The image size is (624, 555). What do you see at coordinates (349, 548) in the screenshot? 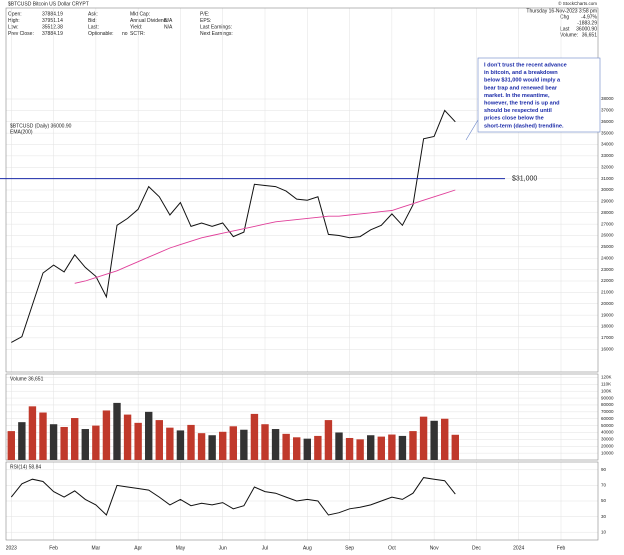
I see `x-tick-label: Sep` at bounding box center [349, 548].